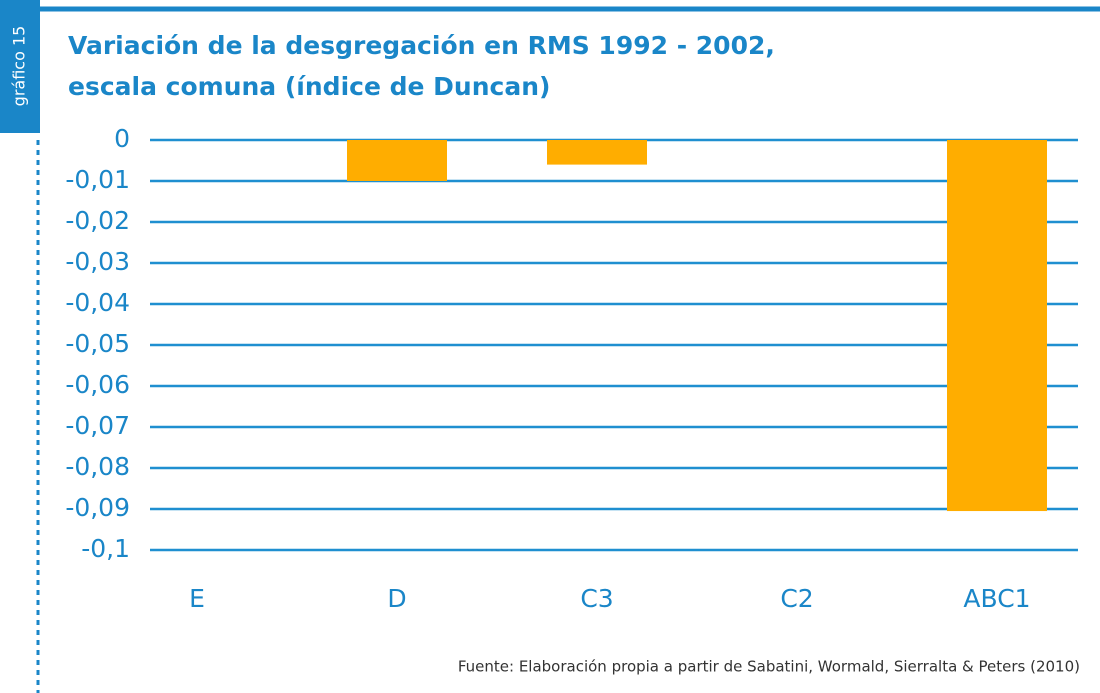 Image resolution: width=1100 pixels, height=693 pixels. What do you see at coordinates (396, 598) in the screenshot?
I see `x-tick-label: D` at bounding box center [396, 598].